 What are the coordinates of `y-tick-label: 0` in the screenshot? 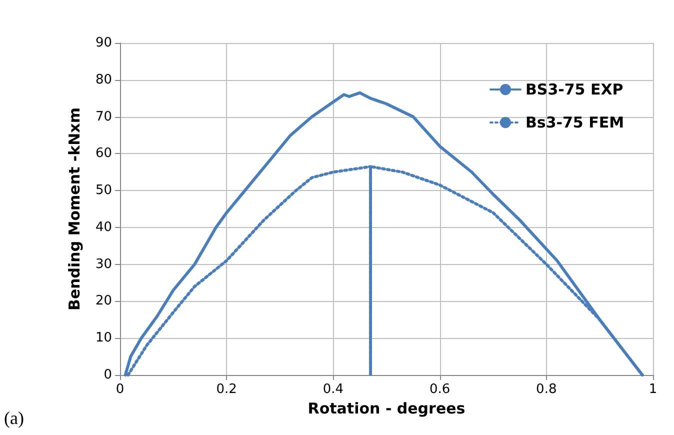 It's located at (108, 375).